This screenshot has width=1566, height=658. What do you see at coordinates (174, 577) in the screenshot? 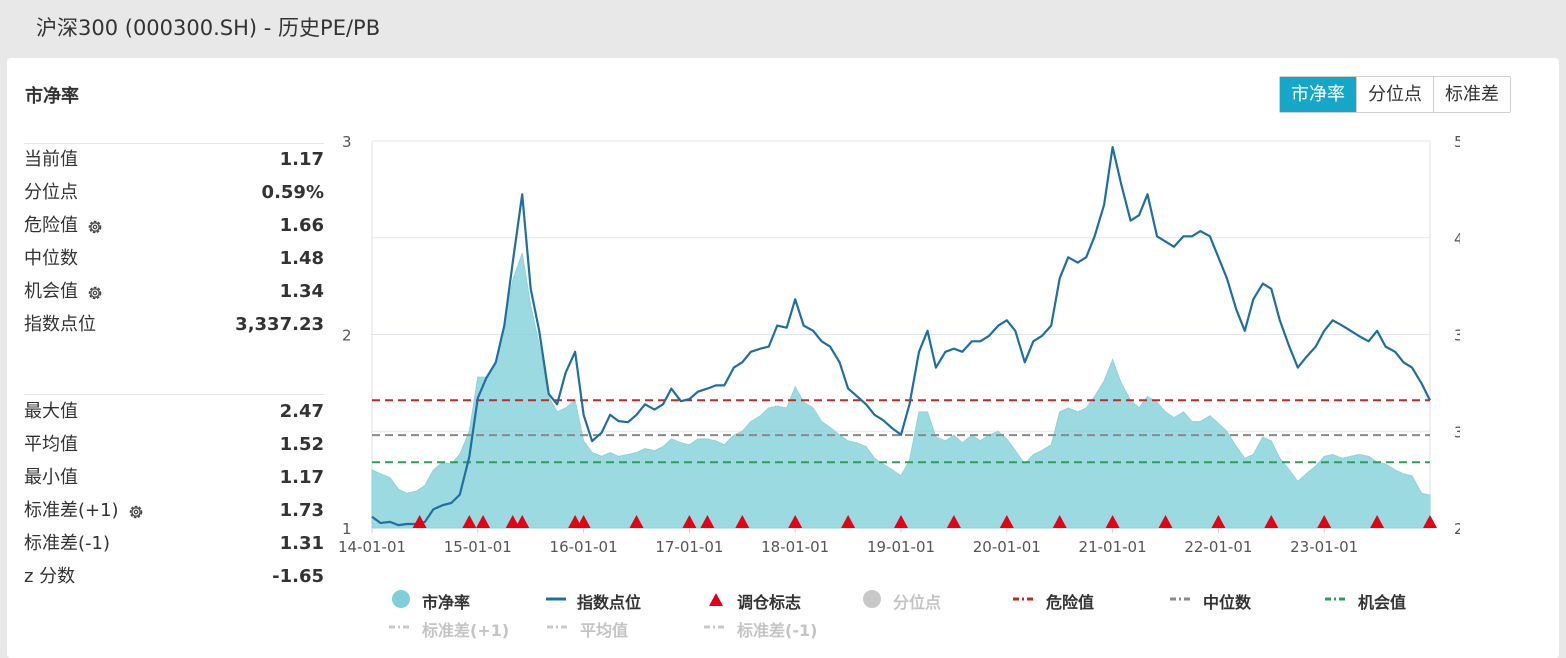
I see `stat-row: z 分数 -1.65` at bounding box center [174, 577].